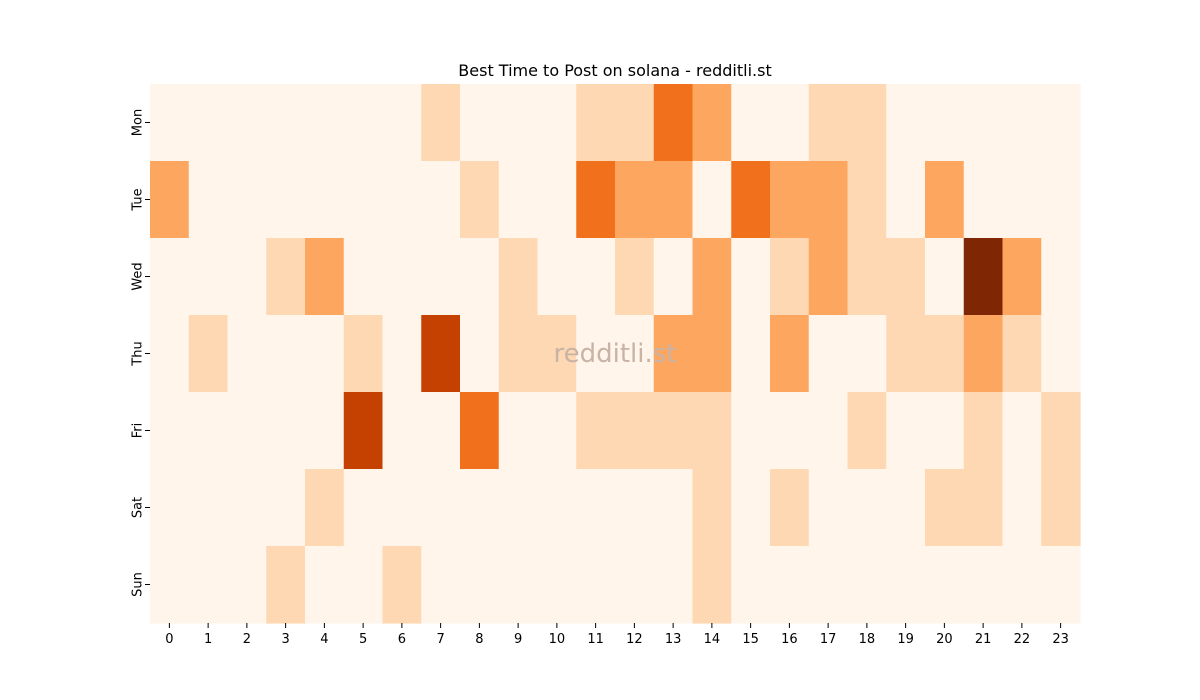 Image resolution: width=1200 pixels, height=700 pixels. Describe the element at coordinates (138, 276) in the screenshot. I see `y-tick-label: Wed` at that location.